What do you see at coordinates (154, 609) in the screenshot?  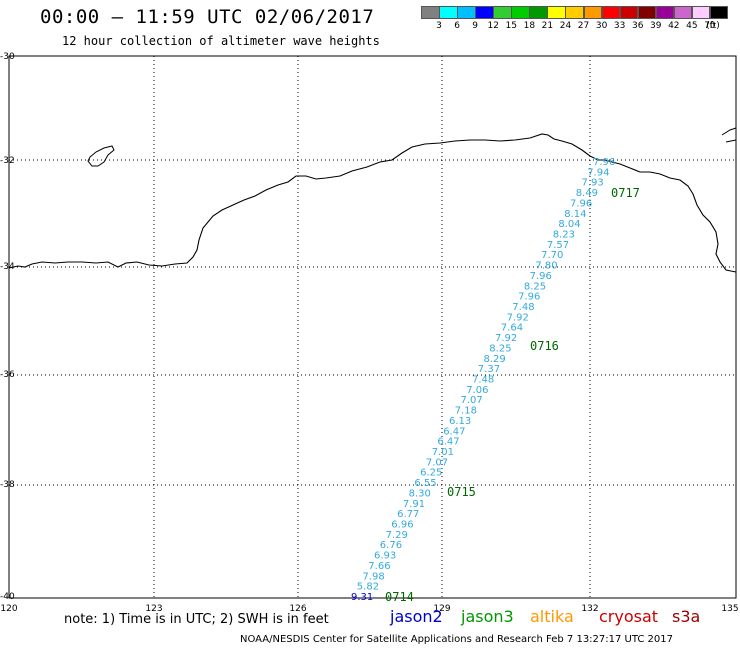 I see `lon-label: 123` at bounding box center [154, 609].